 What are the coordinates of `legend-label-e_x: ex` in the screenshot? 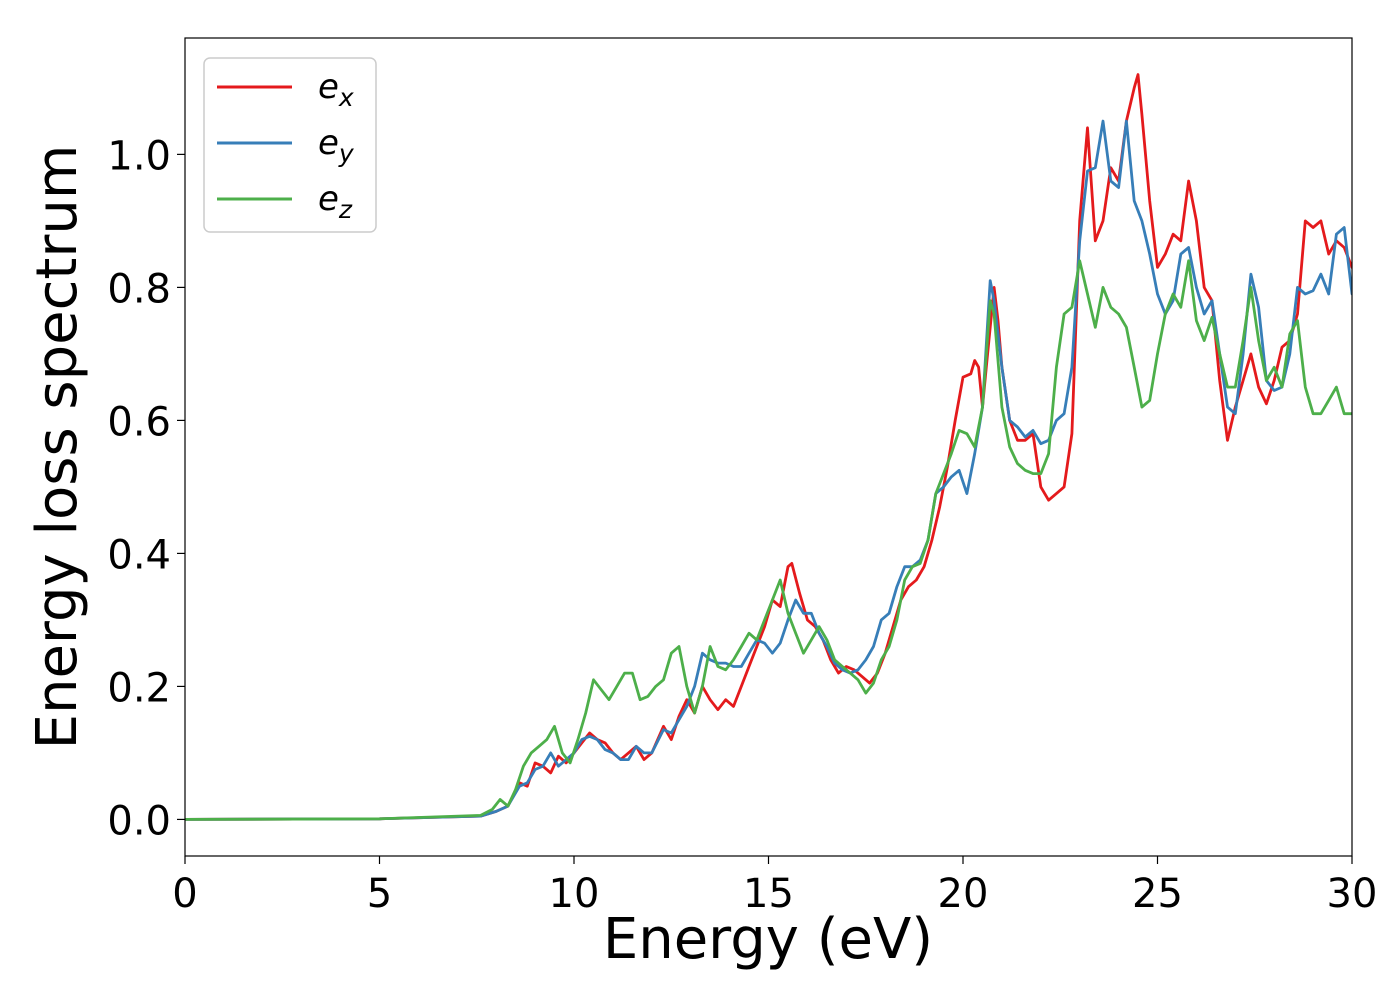 It's located at (336, 89).